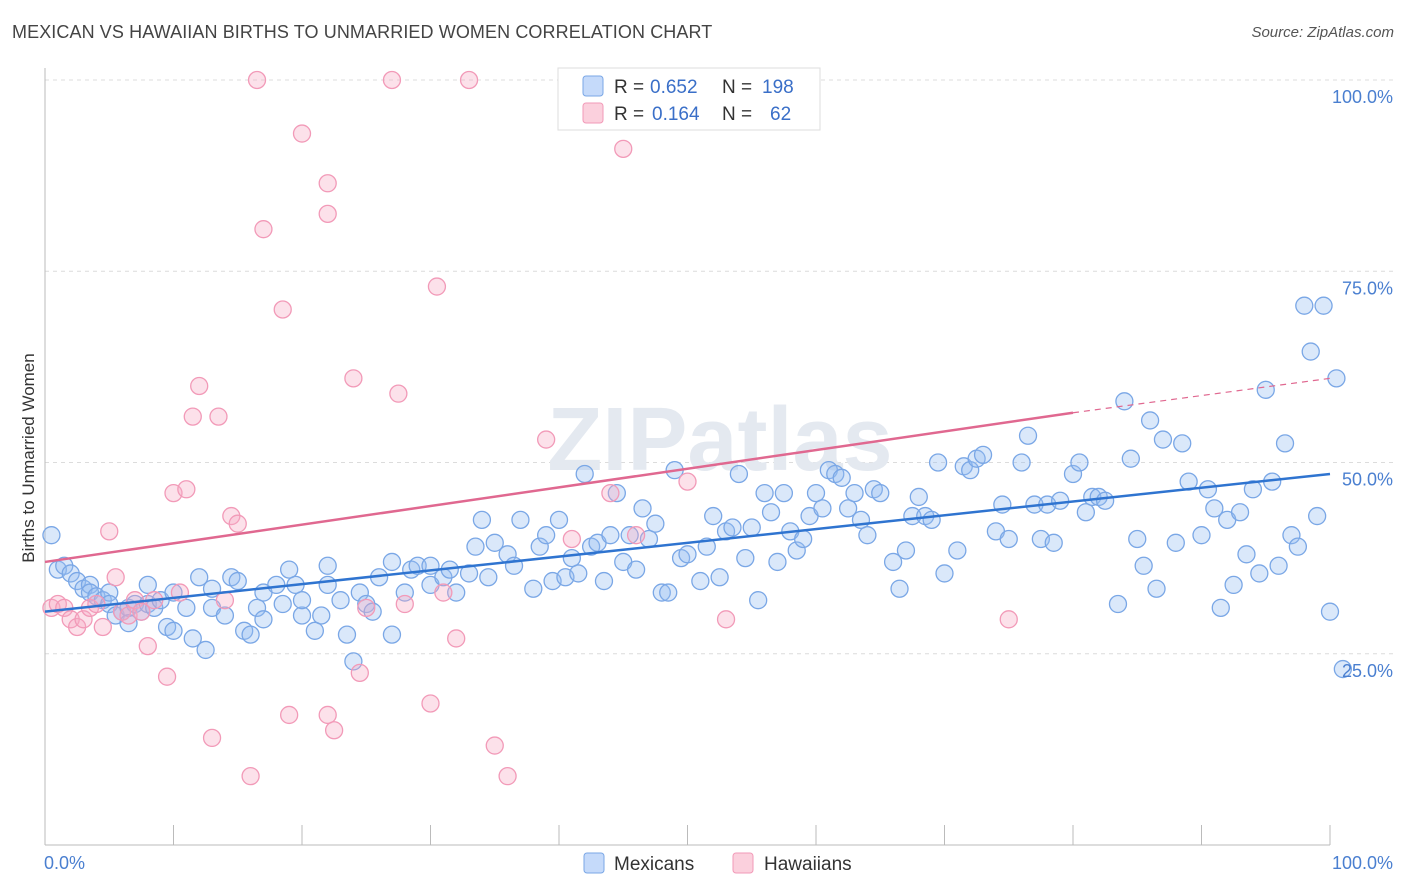 The image size is (1406, 892). What do you see at coordinates (1367, 671) in the screenshot?
I see `y-tick-label-25: 25.0%` at bounding box center [1367, 671].